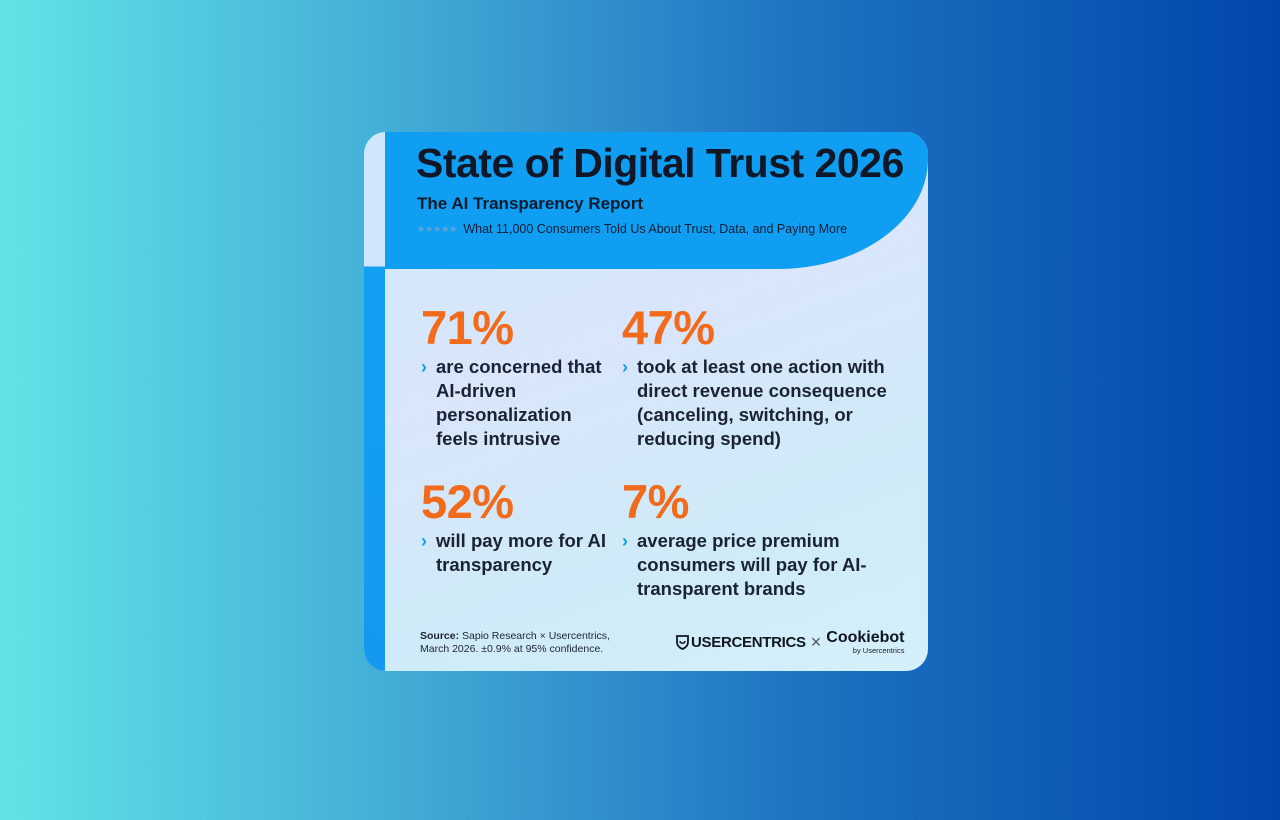 The height and width of the screenshot is (820, 1280). What do you see at coordinates (512, 649) in the screenshot?
I see `source-line-2: March 2026. ±0.9% at 95% confidence.` at bounding box center [512, 649].